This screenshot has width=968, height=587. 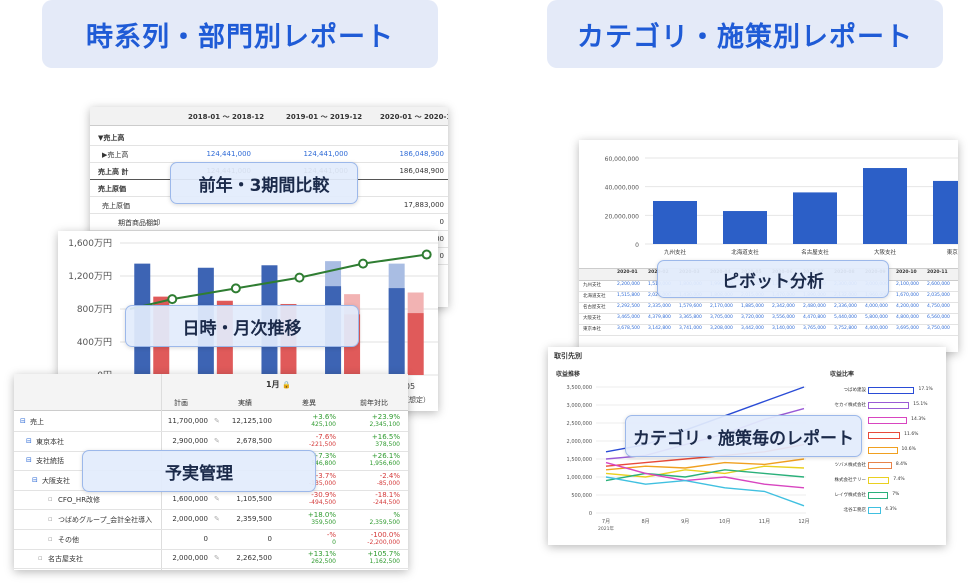 I want to click on ratio-pct: 11.6%, so click(x=911, y=434).